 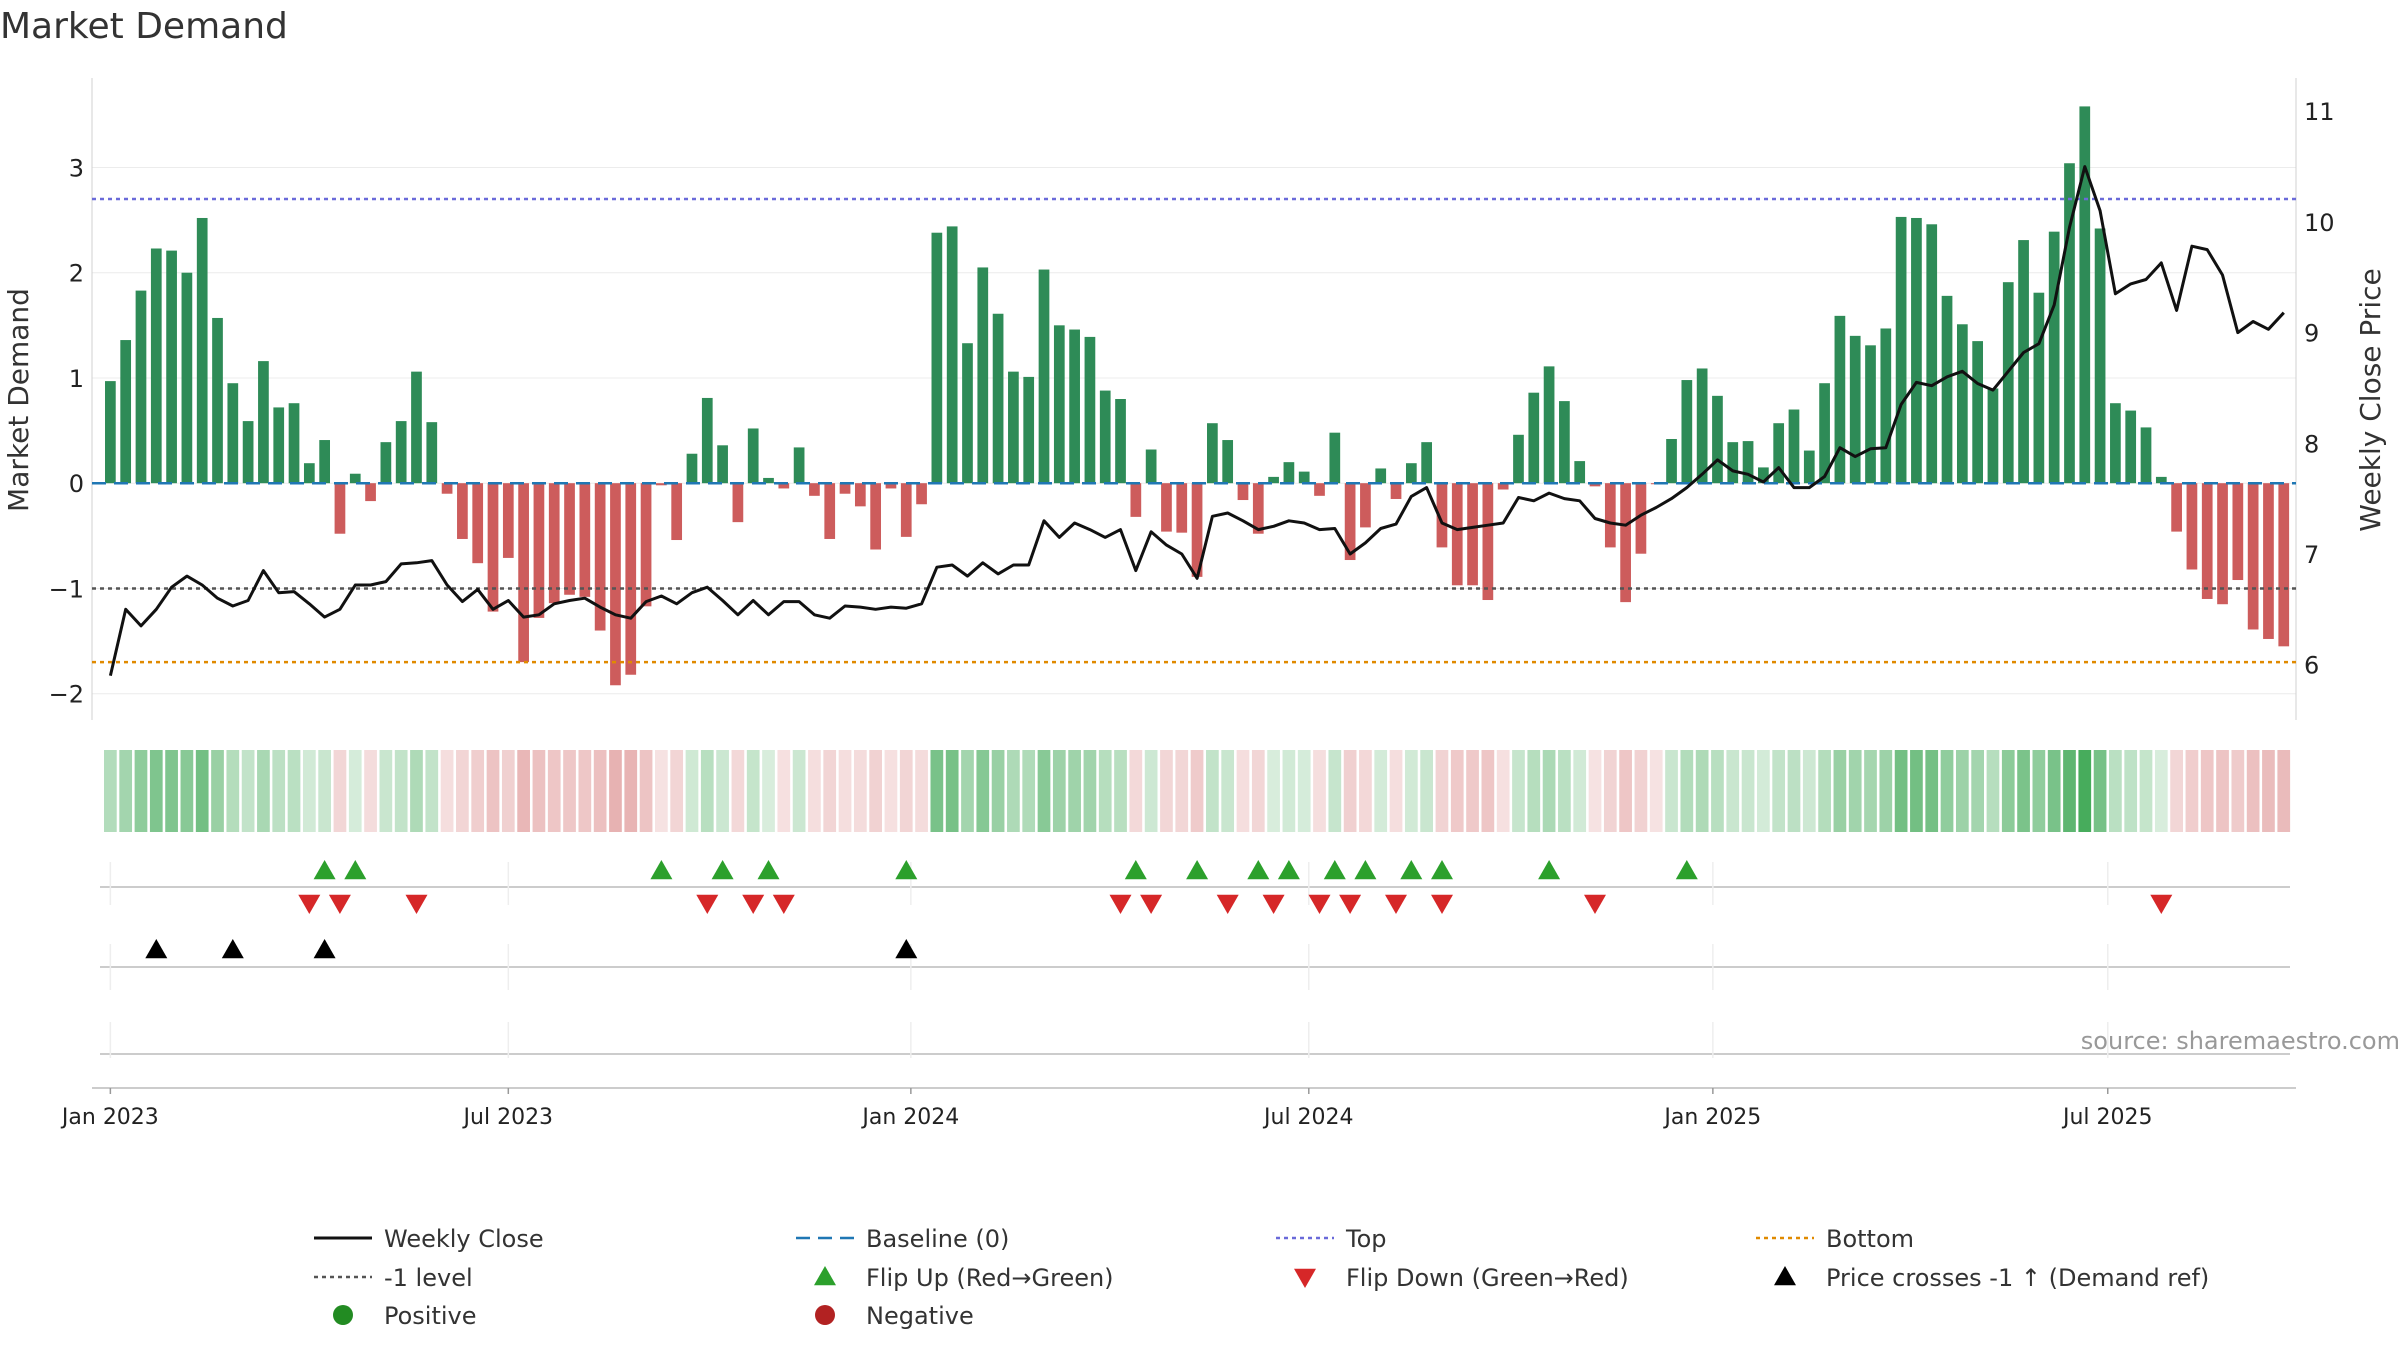 What do you see at coordinates (2311, 444) in the screenshot?
I see `y2-tick-label: 8` at bounding box center [2311, 444].